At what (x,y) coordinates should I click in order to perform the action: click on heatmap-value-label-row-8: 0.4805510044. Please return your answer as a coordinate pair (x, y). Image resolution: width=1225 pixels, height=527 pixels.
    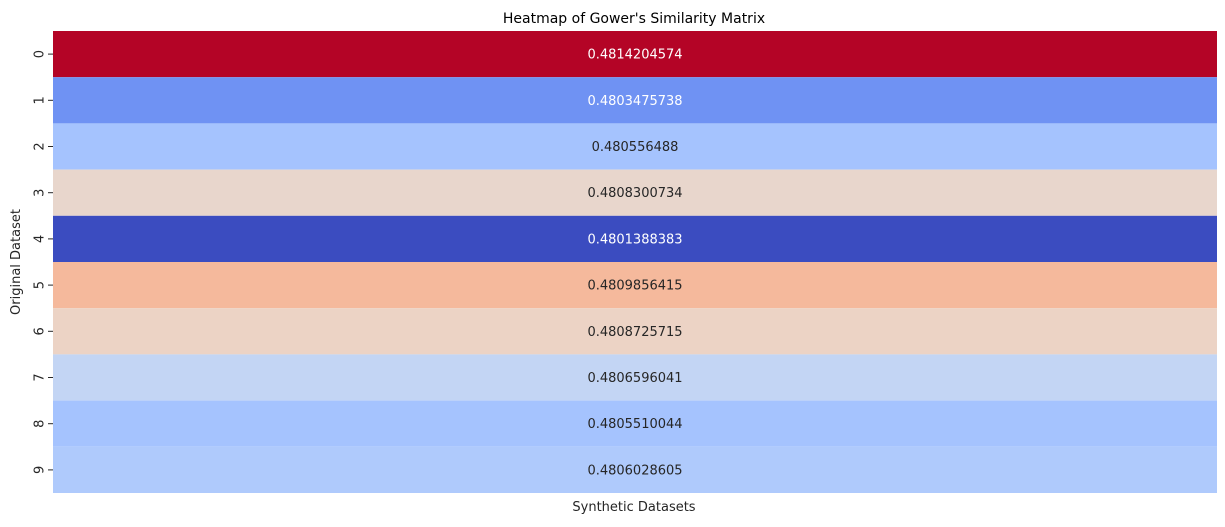
    Looking at the image, I should click on (634, 424).